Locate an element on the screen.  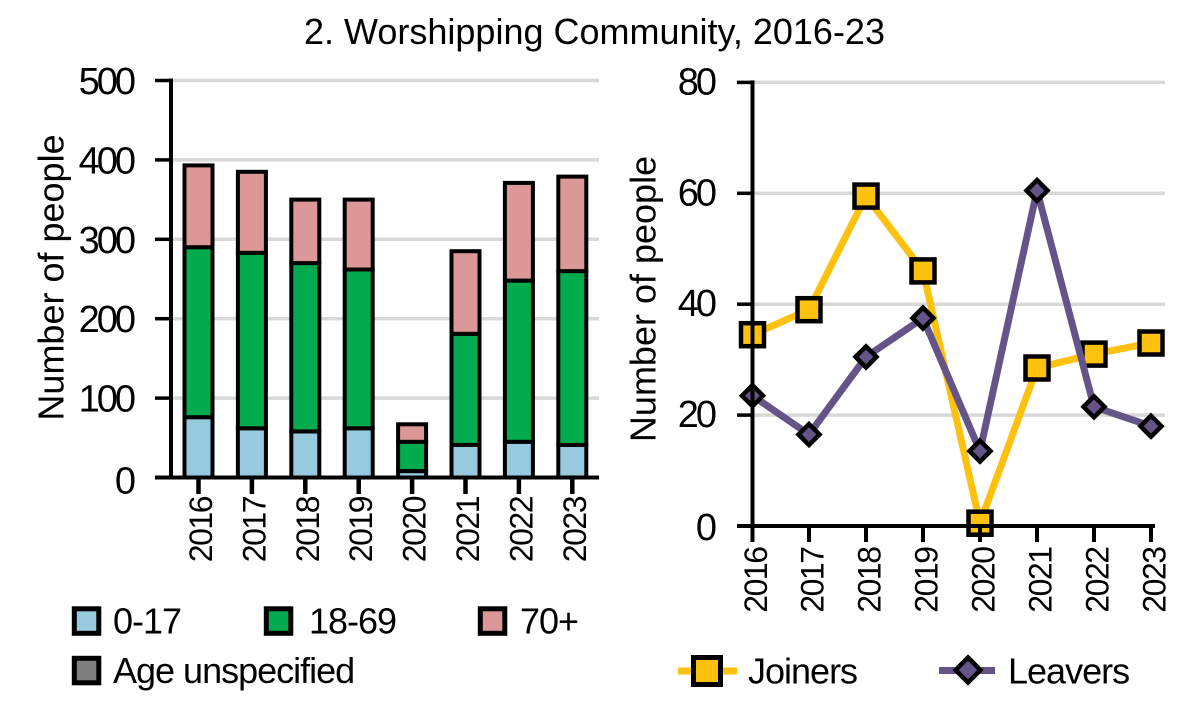
svg-text: 60 is located at coordinates (697, 193).